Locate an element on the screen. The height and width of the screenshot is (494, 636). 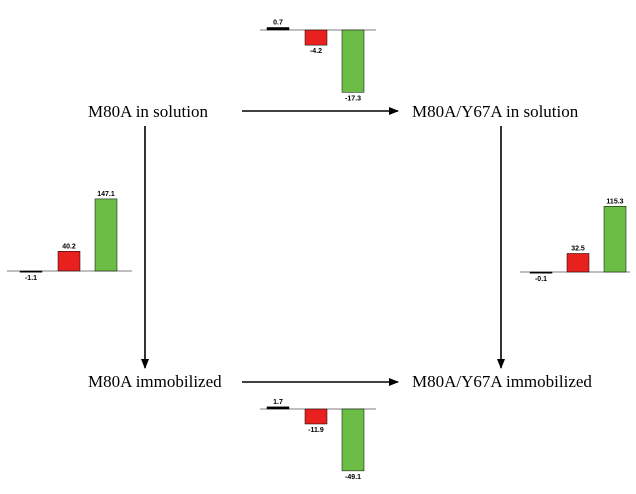
bar-value-label: 115.3 is located at coordinates (614, 201).